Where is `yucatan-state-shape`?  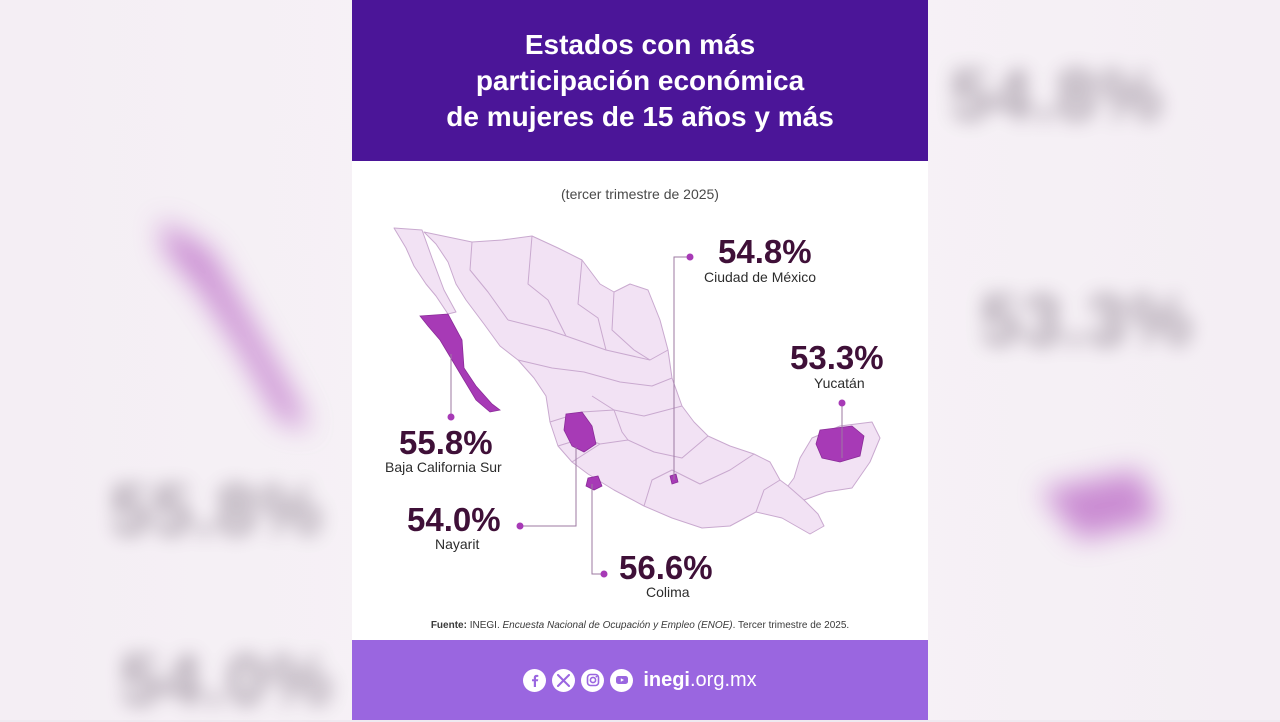 yucatan-state-shape is located at coordinates (840, 444).